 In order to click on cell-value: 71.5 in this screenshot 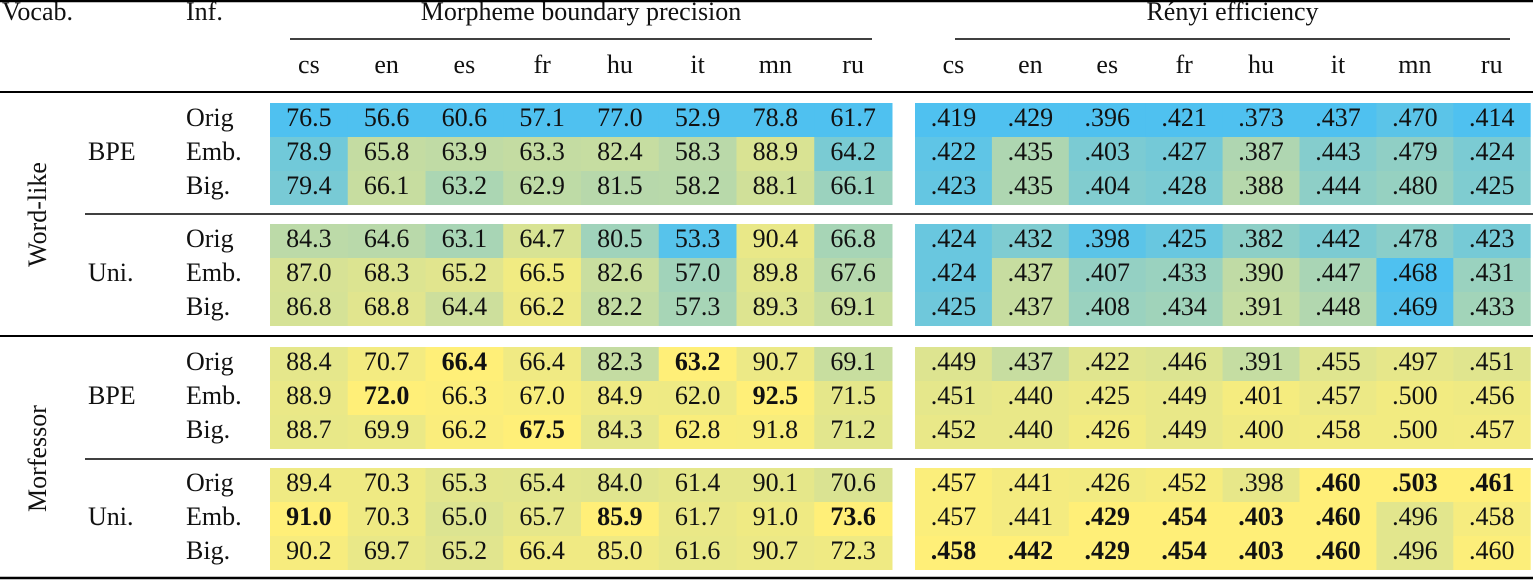, I will do `click(853, 395)`.